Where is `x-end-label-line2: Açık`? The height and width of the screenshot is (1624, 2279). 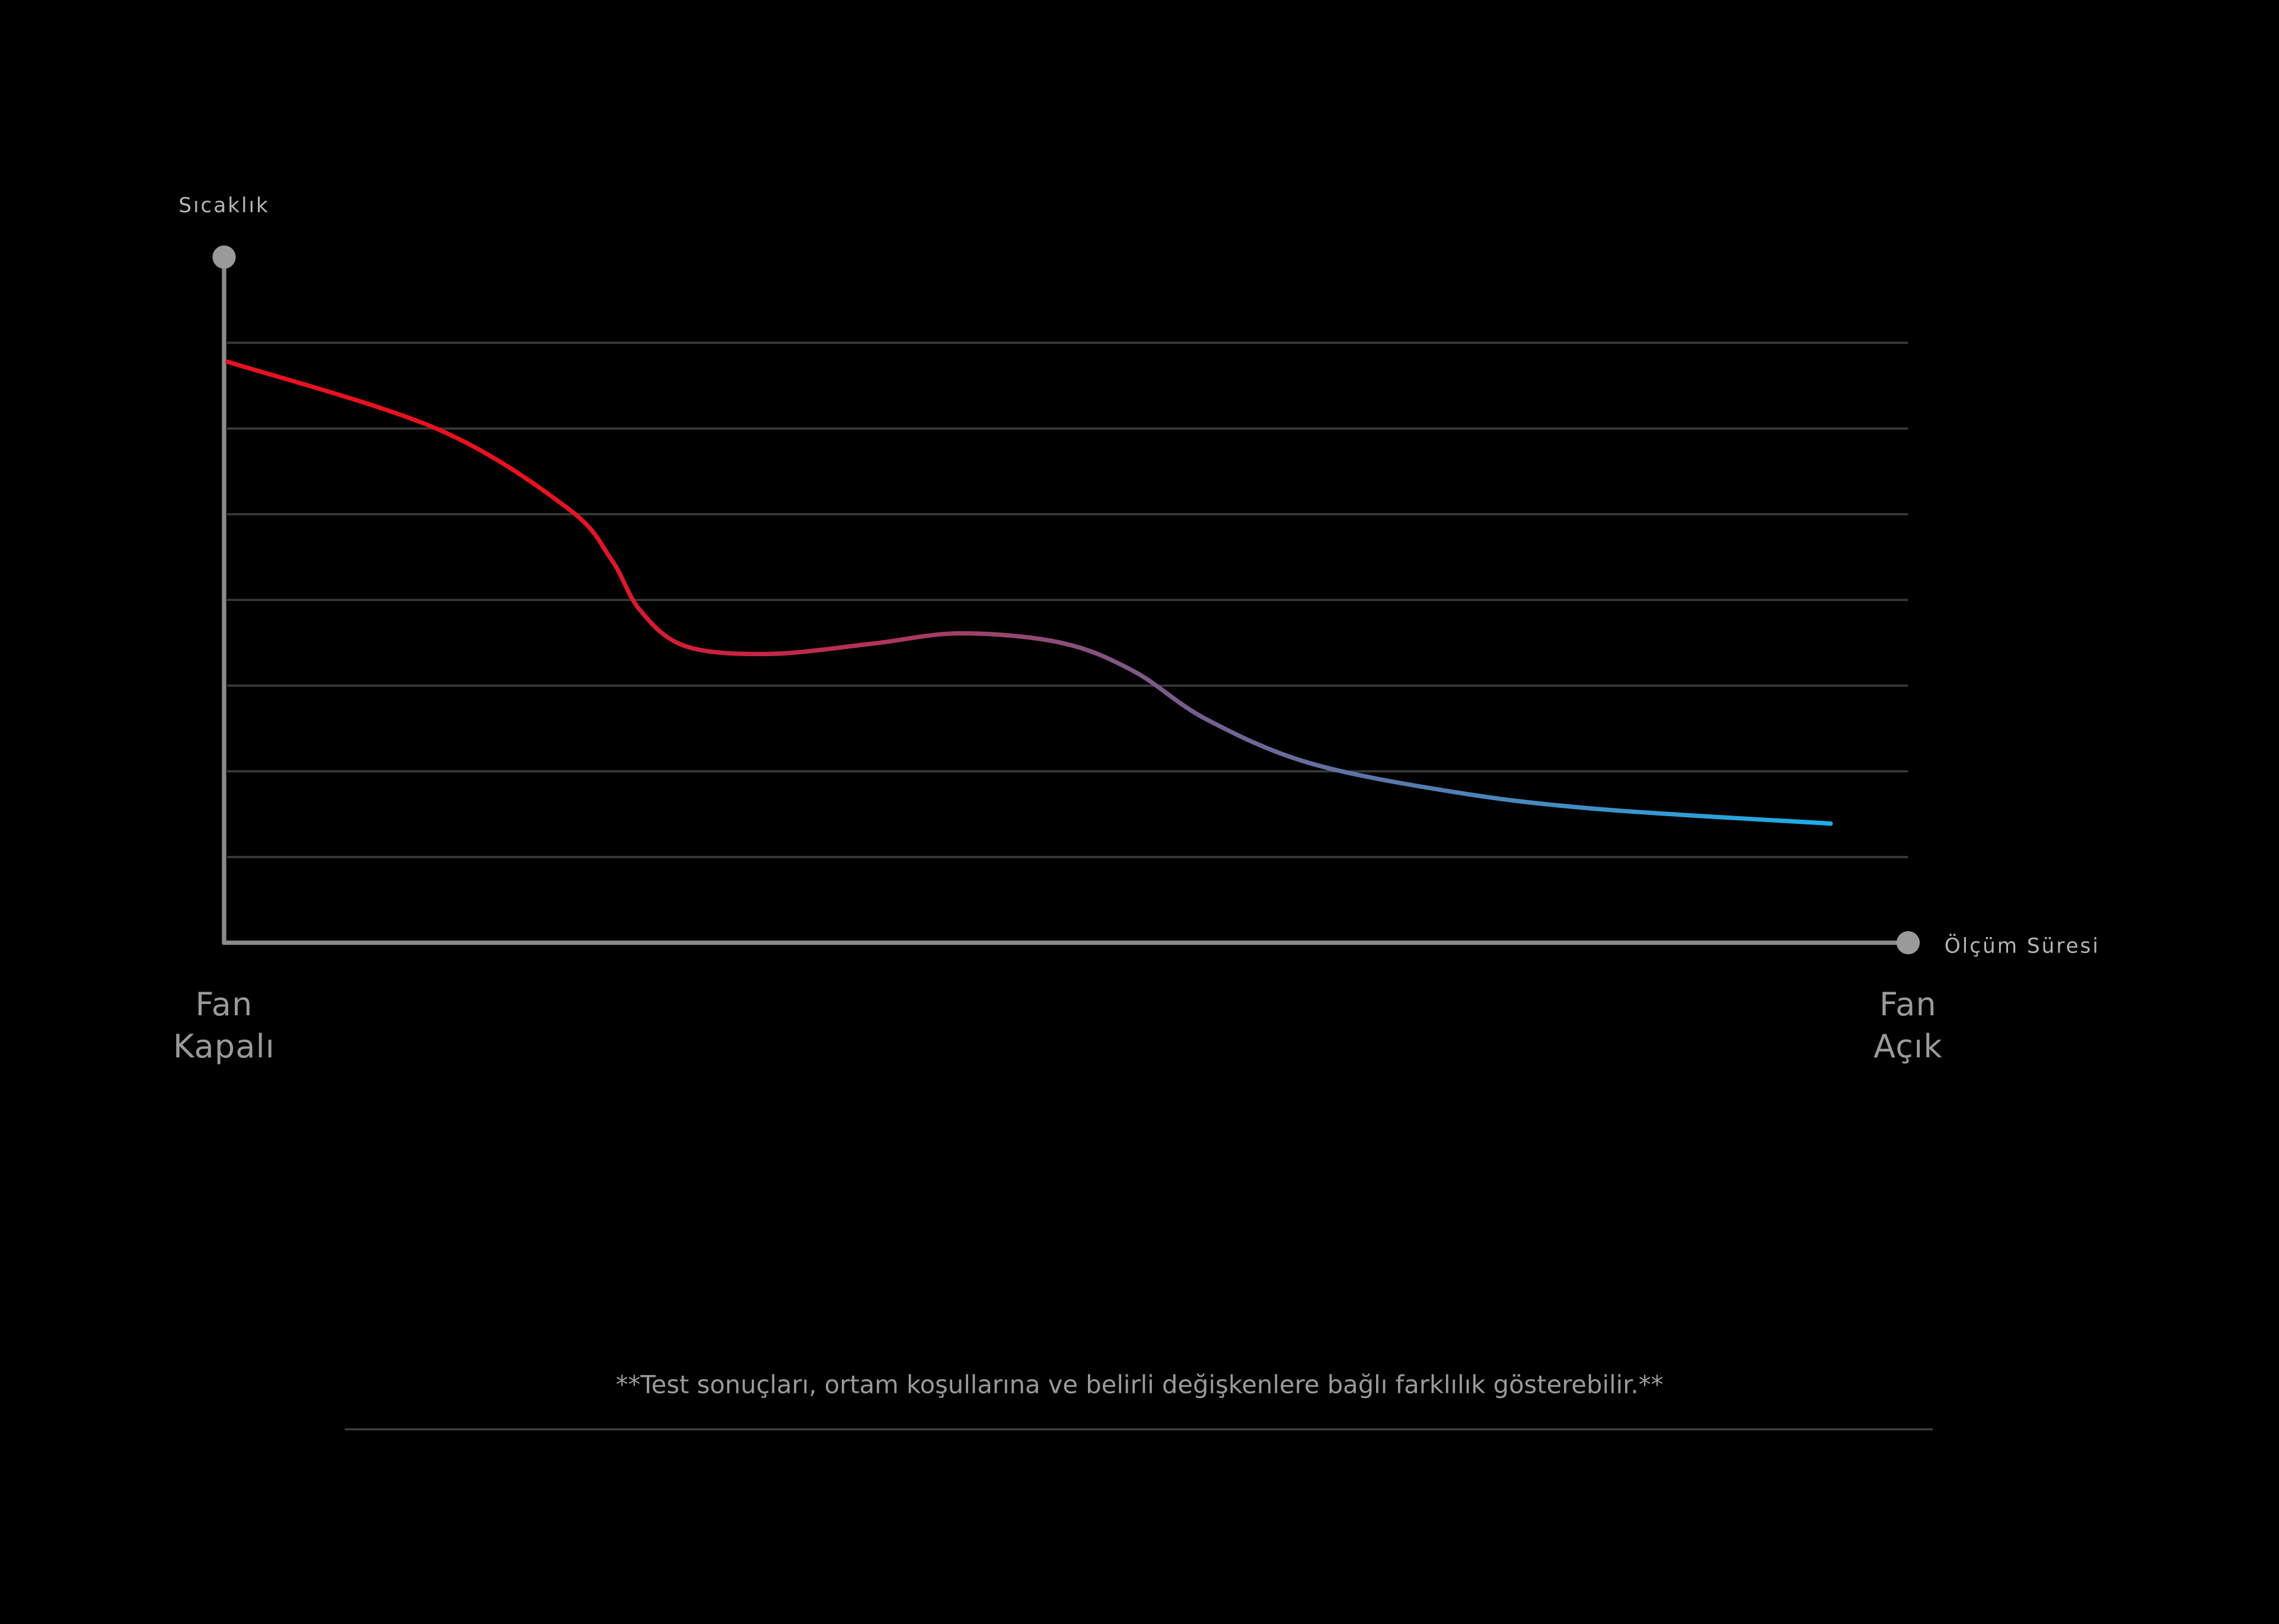
x-end-label-line2: Açık is located at coordinates (1908, 1046).